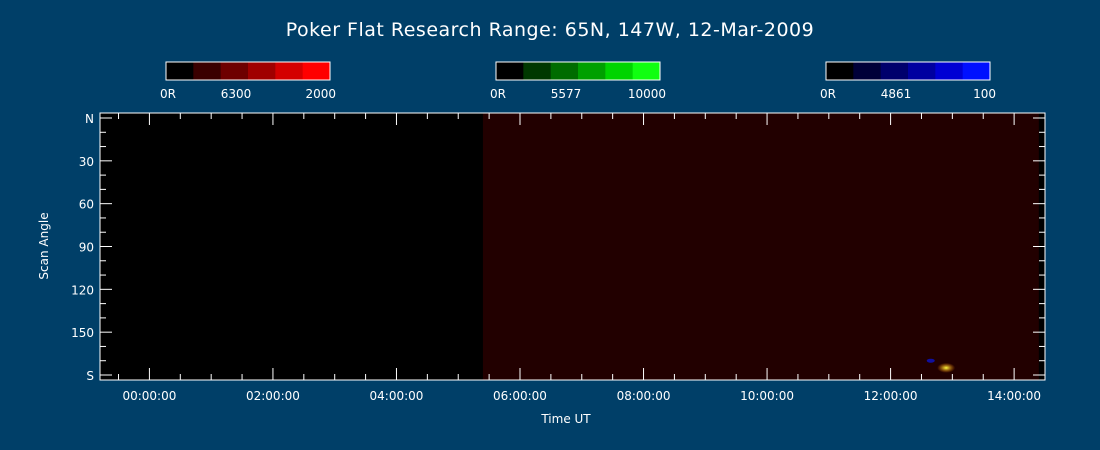 Image resolution: width=1100 pixels, height=450 pixels. Describe the element at coordinates (320, 94) in the screenshot. I see `colorbar-red-max-label: 2000` at that location.